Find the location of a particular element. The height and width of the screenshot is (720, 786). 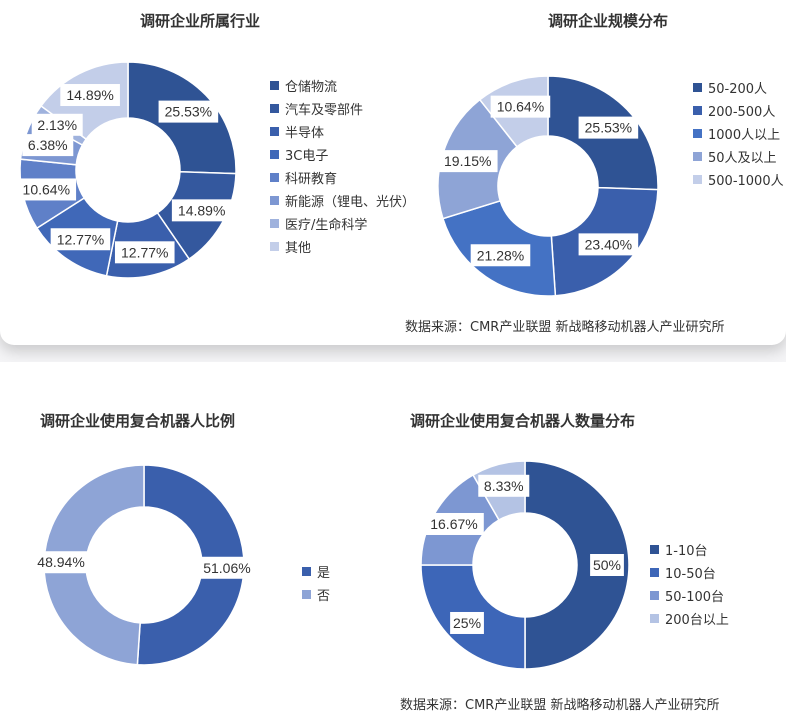

legend-item: 汽车及零部件 is located at coordinates (342, 108).